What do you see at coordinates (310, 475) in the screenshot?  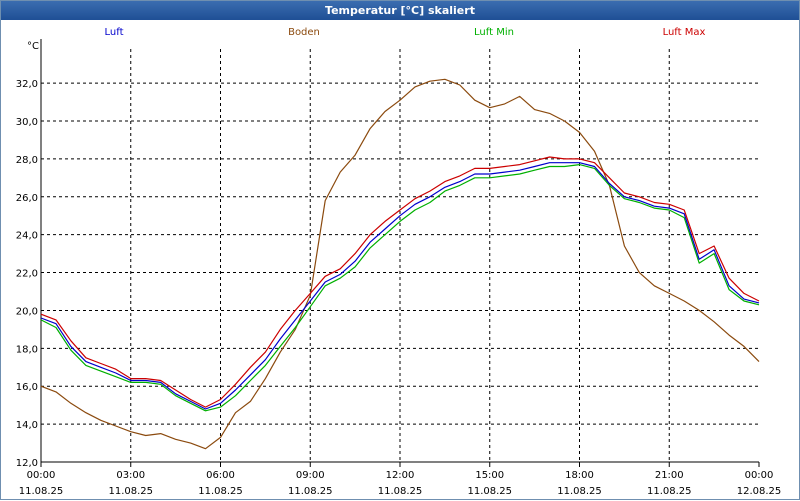 I see `x-tick-time: 09:00` at bounding box center [310, 475].